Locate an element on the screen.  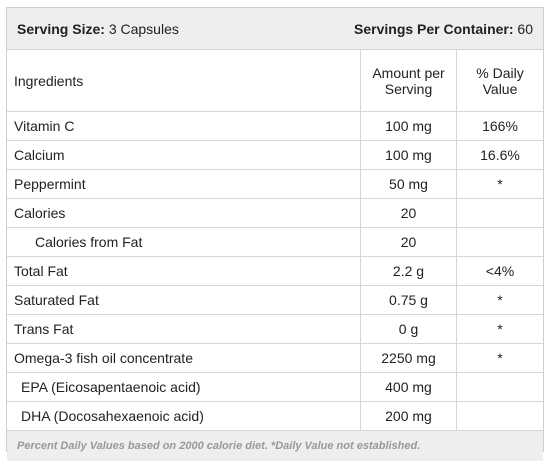
ingredient-amount: 50 mg is located at coordinates (408, 184).